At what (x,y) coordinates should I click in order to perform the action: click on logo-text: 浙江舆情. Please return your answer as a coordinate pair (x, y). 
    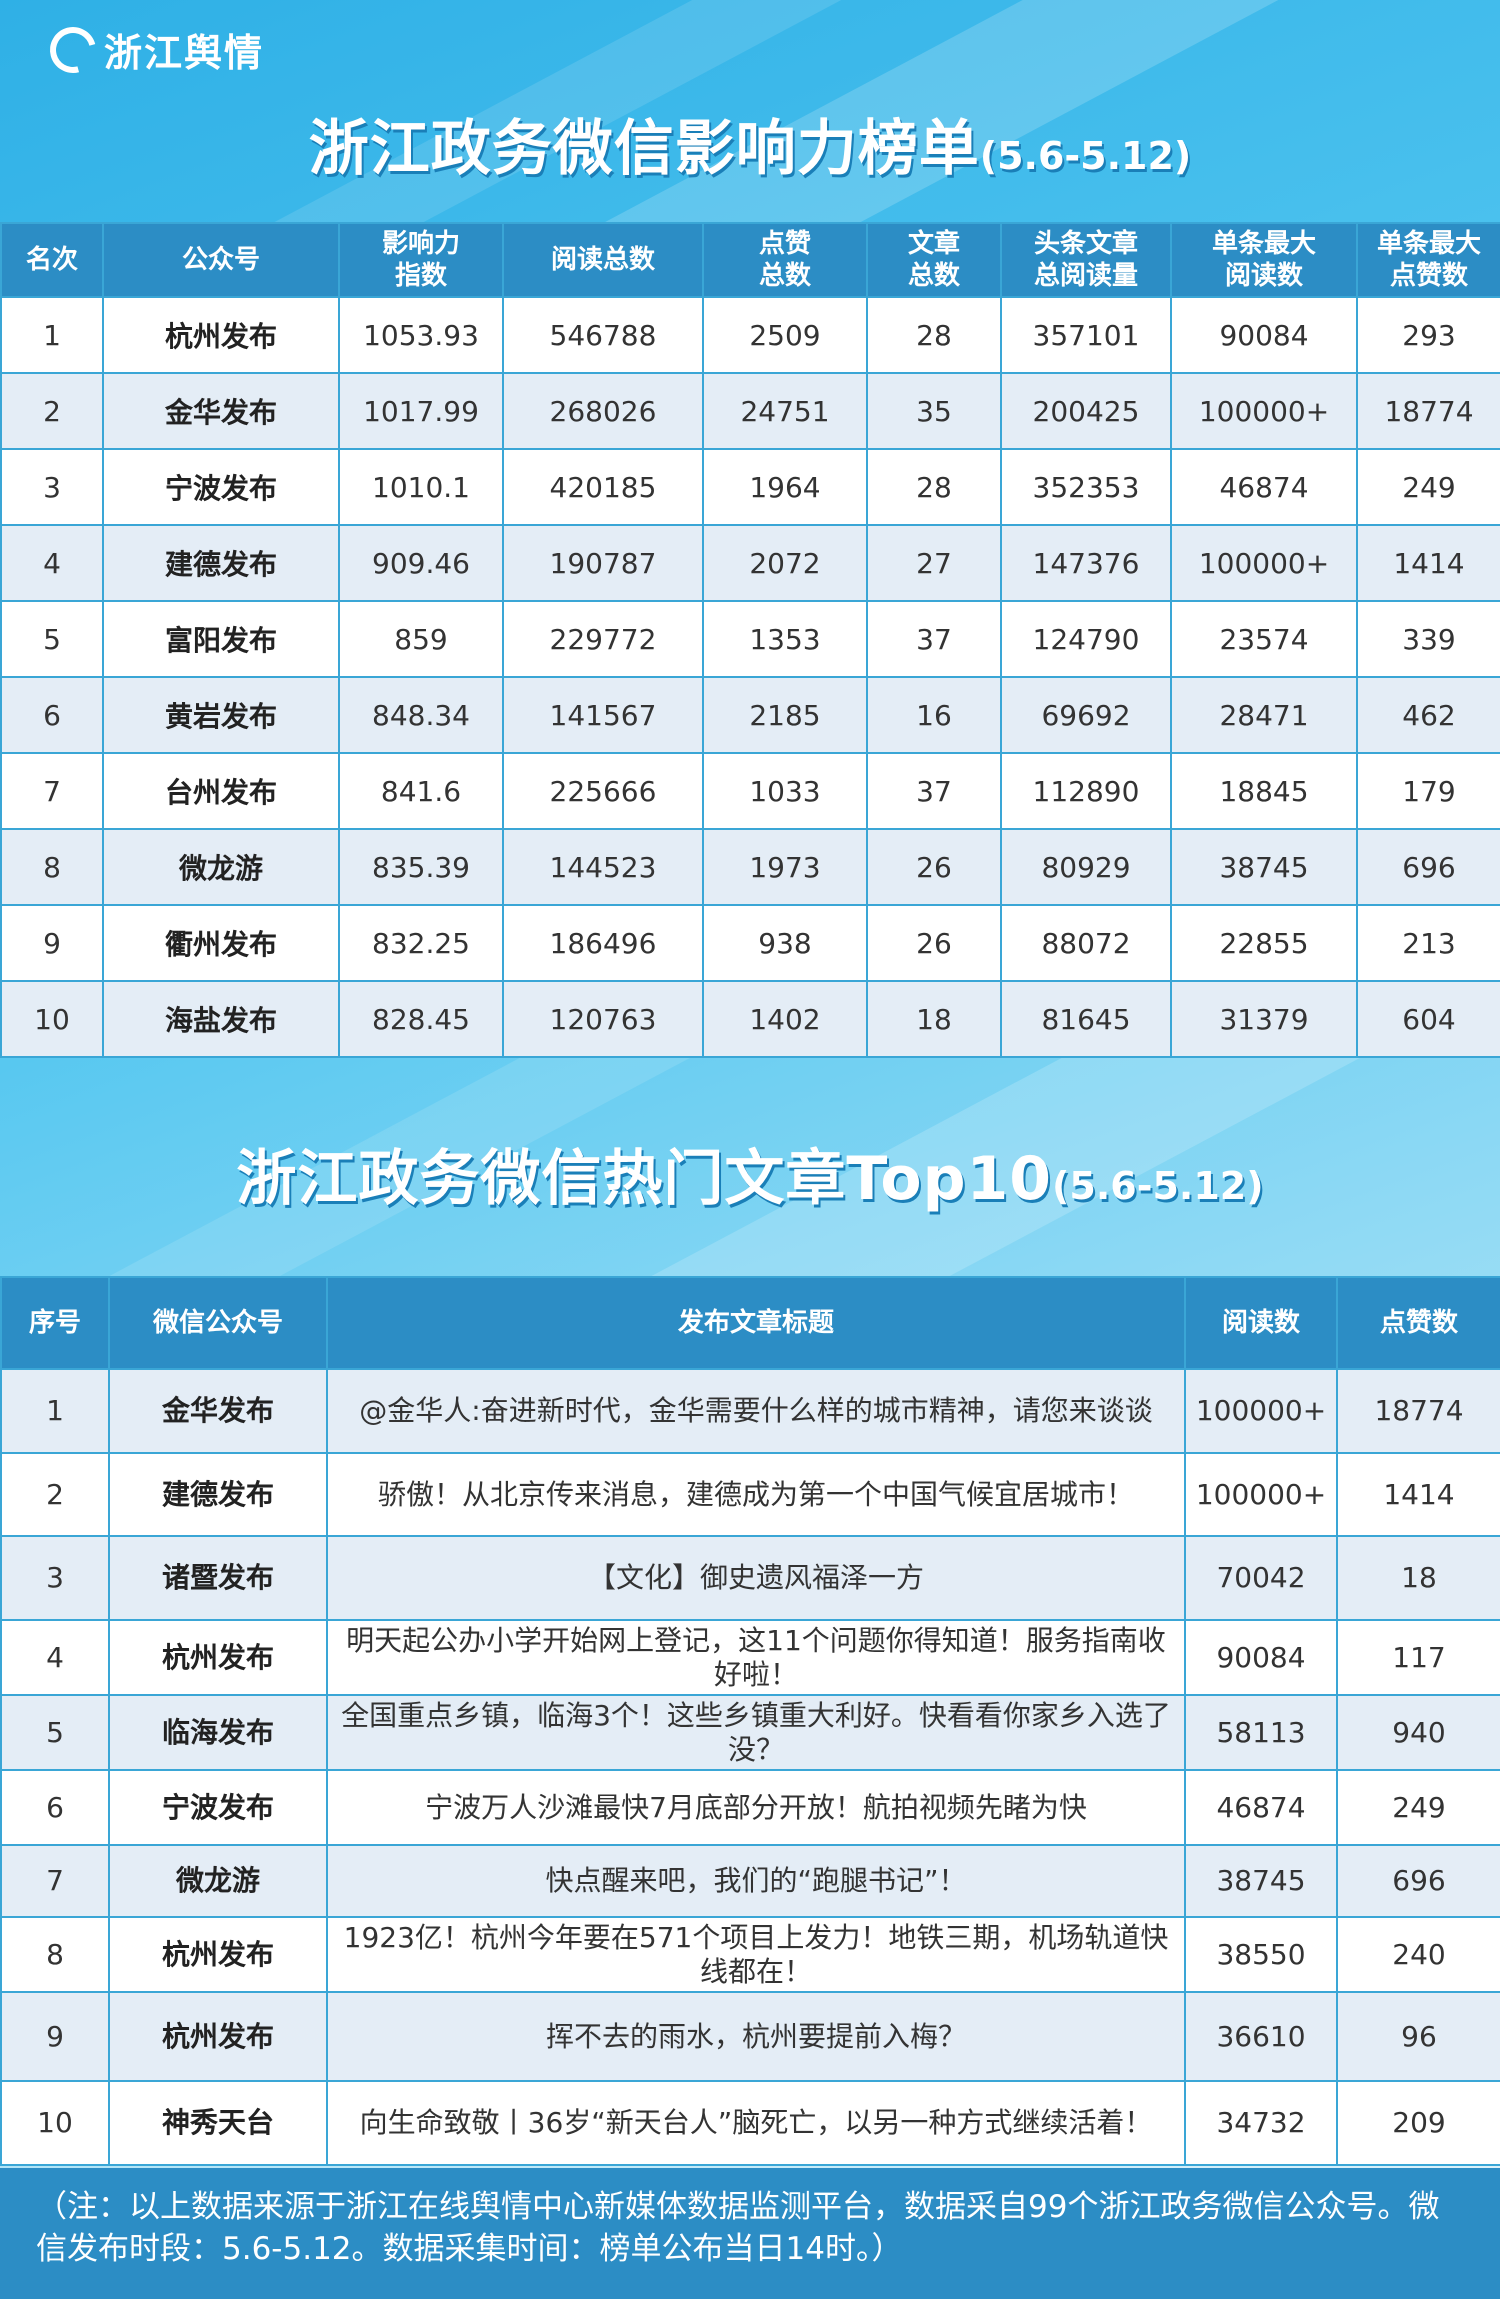
    Looking at the image, I should click on (184, 53).